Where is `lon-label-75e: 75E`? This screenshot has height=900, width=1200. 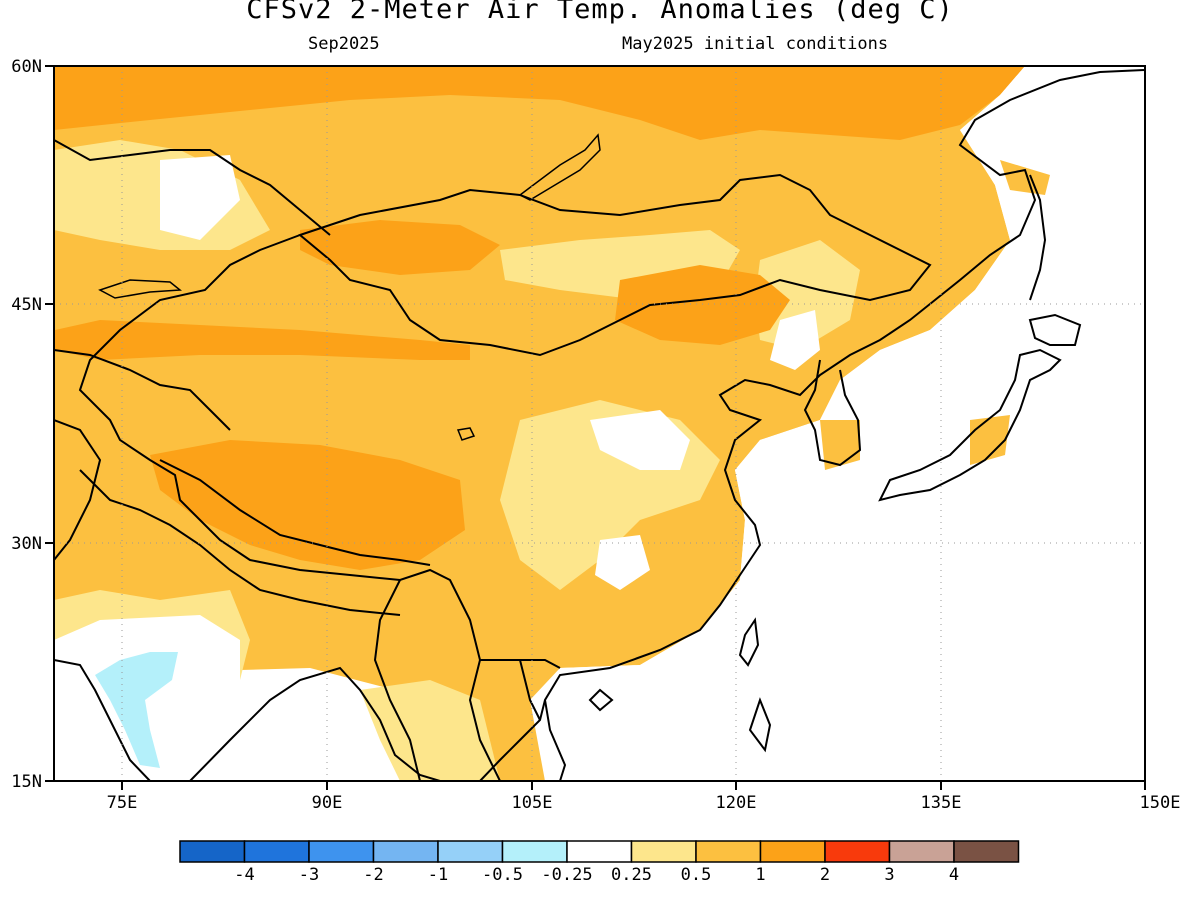 lon-label-75e: 75E is located at coordinates (122, 803).